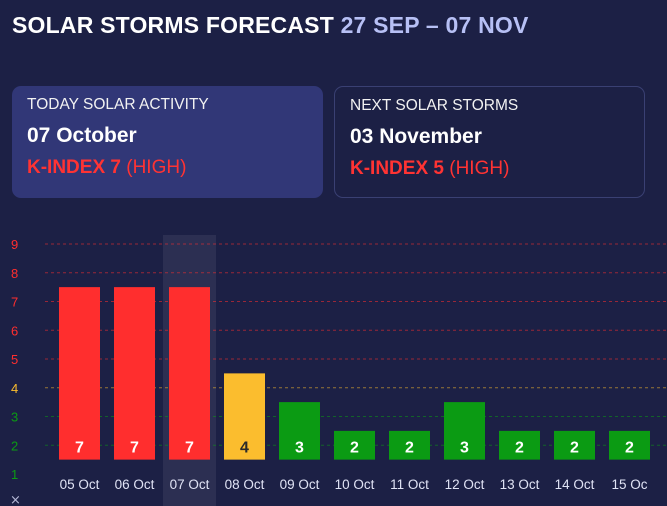 This screenshot has height=506, width=667. Describe the element at coordinates (575, 484) in the screenshot. I see `x-tick-label: 14 Oct` at that location.